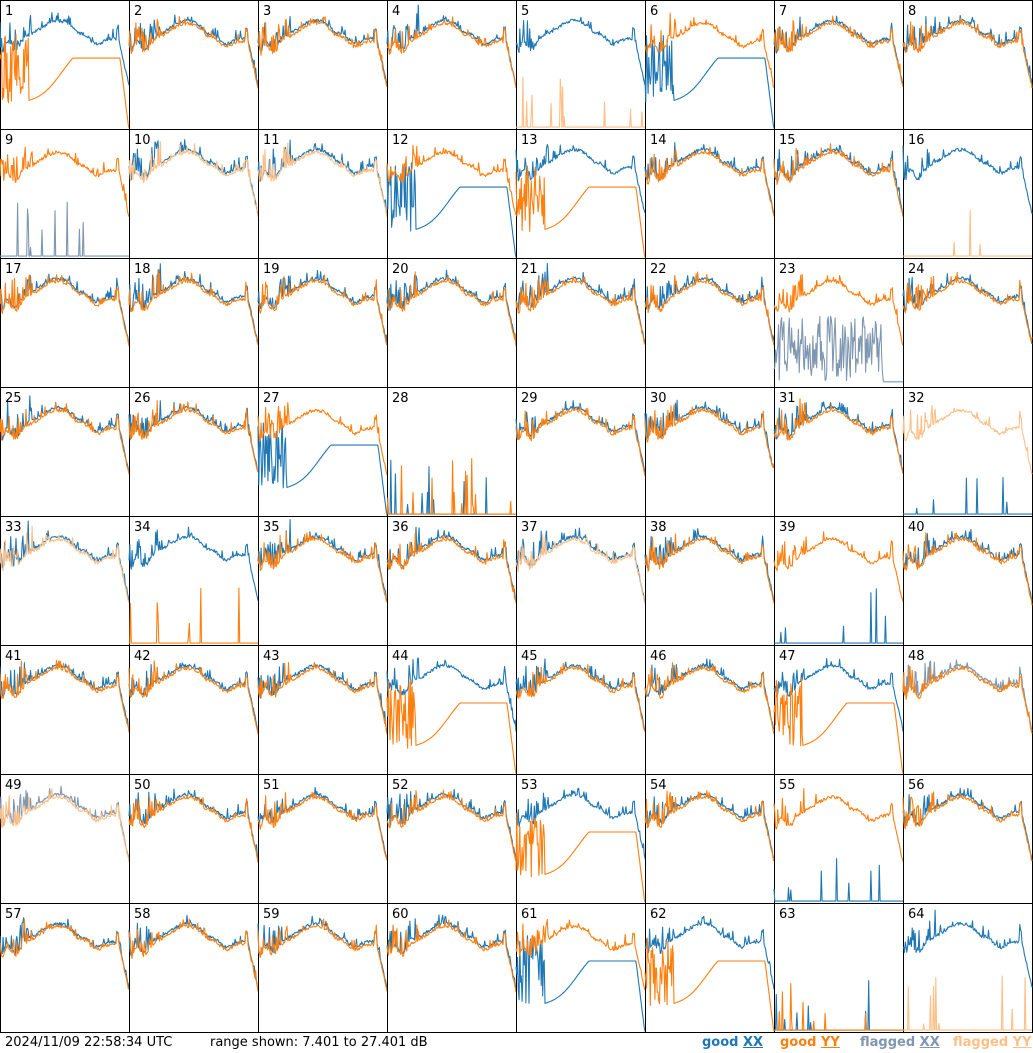  I want to click on tile-53: 53, so click(580, 839).